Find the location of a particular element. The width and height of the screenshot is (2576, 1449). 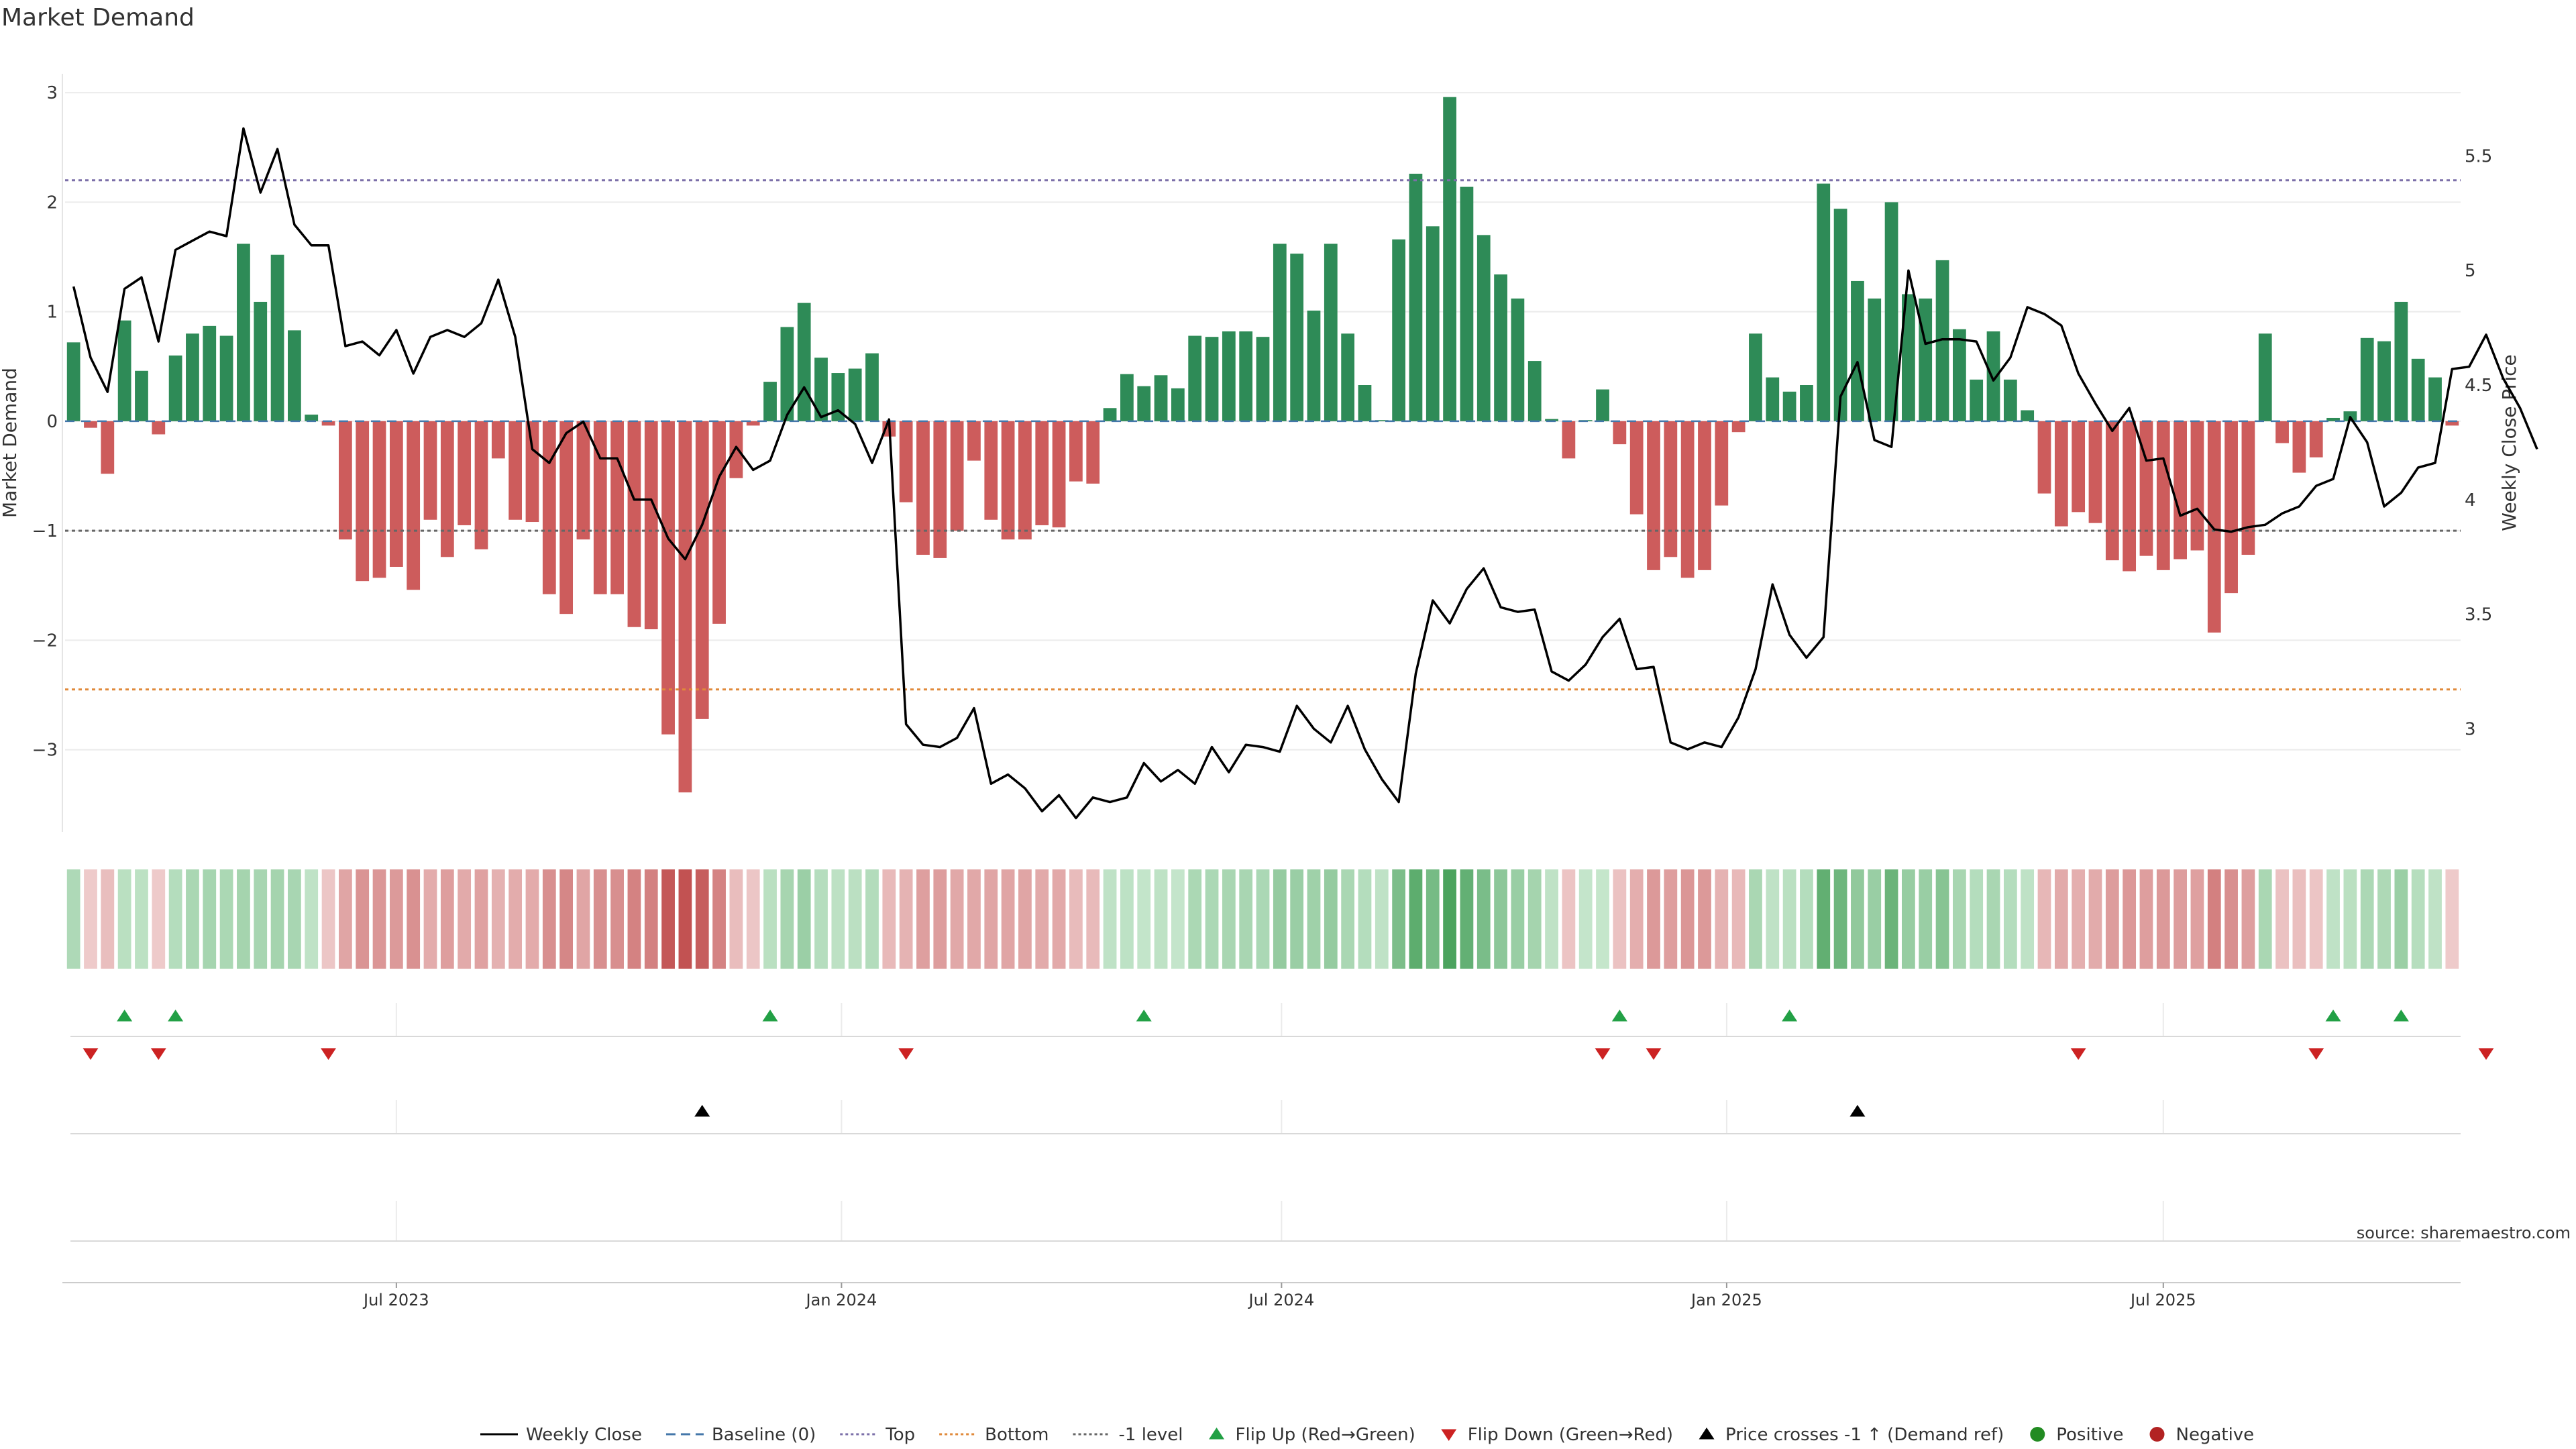

legend-label: Weekly Close is located at coordinates (584, 1435).